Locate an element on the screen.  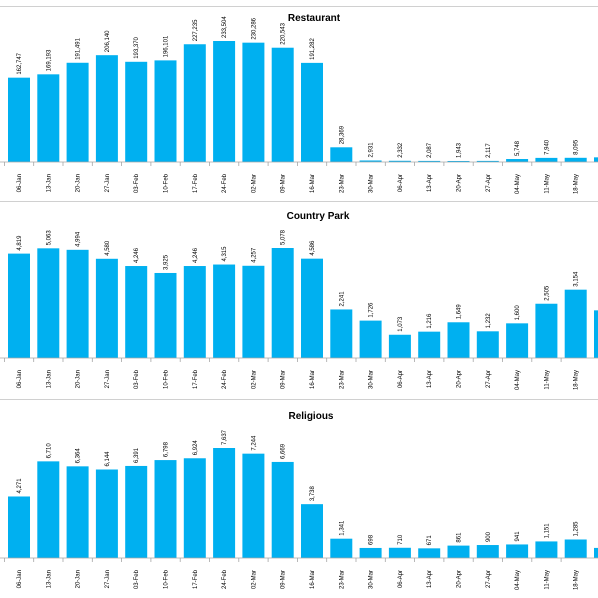
data-label: 191,491 is located at coordinates (79, 48).